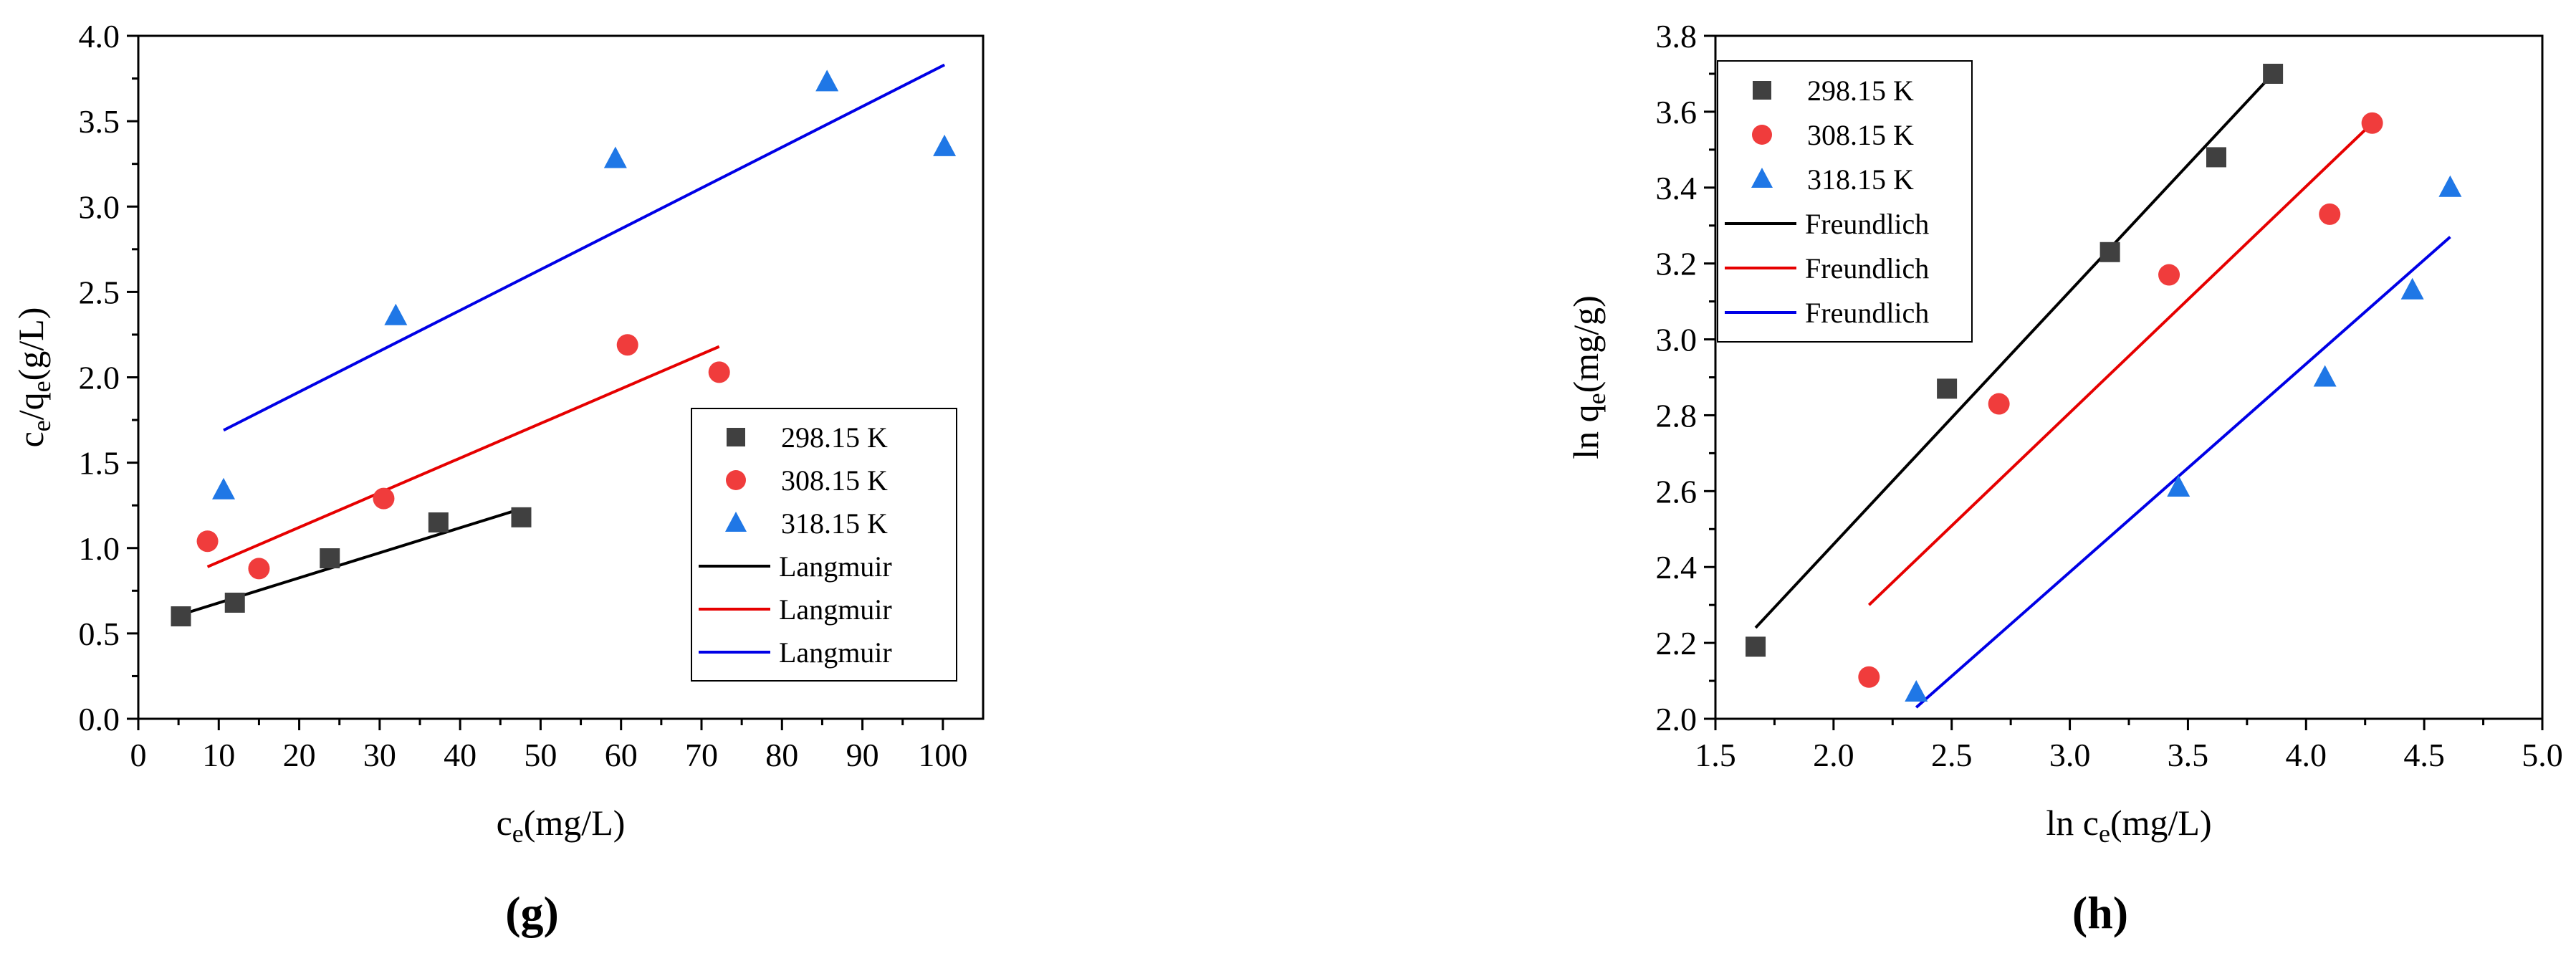 The height and width of the screenshot is (956, 2576). I want to click on x-tick-label: 70, so click(701, 755).